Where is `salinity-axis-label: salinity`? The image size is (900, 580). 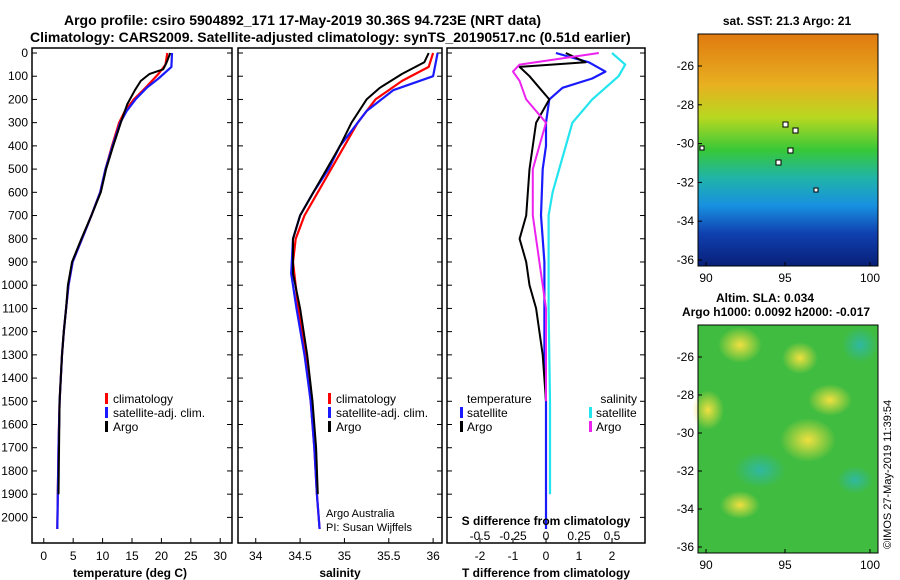
salinity-axis-label: salinity is located at coordinates (340, 573).